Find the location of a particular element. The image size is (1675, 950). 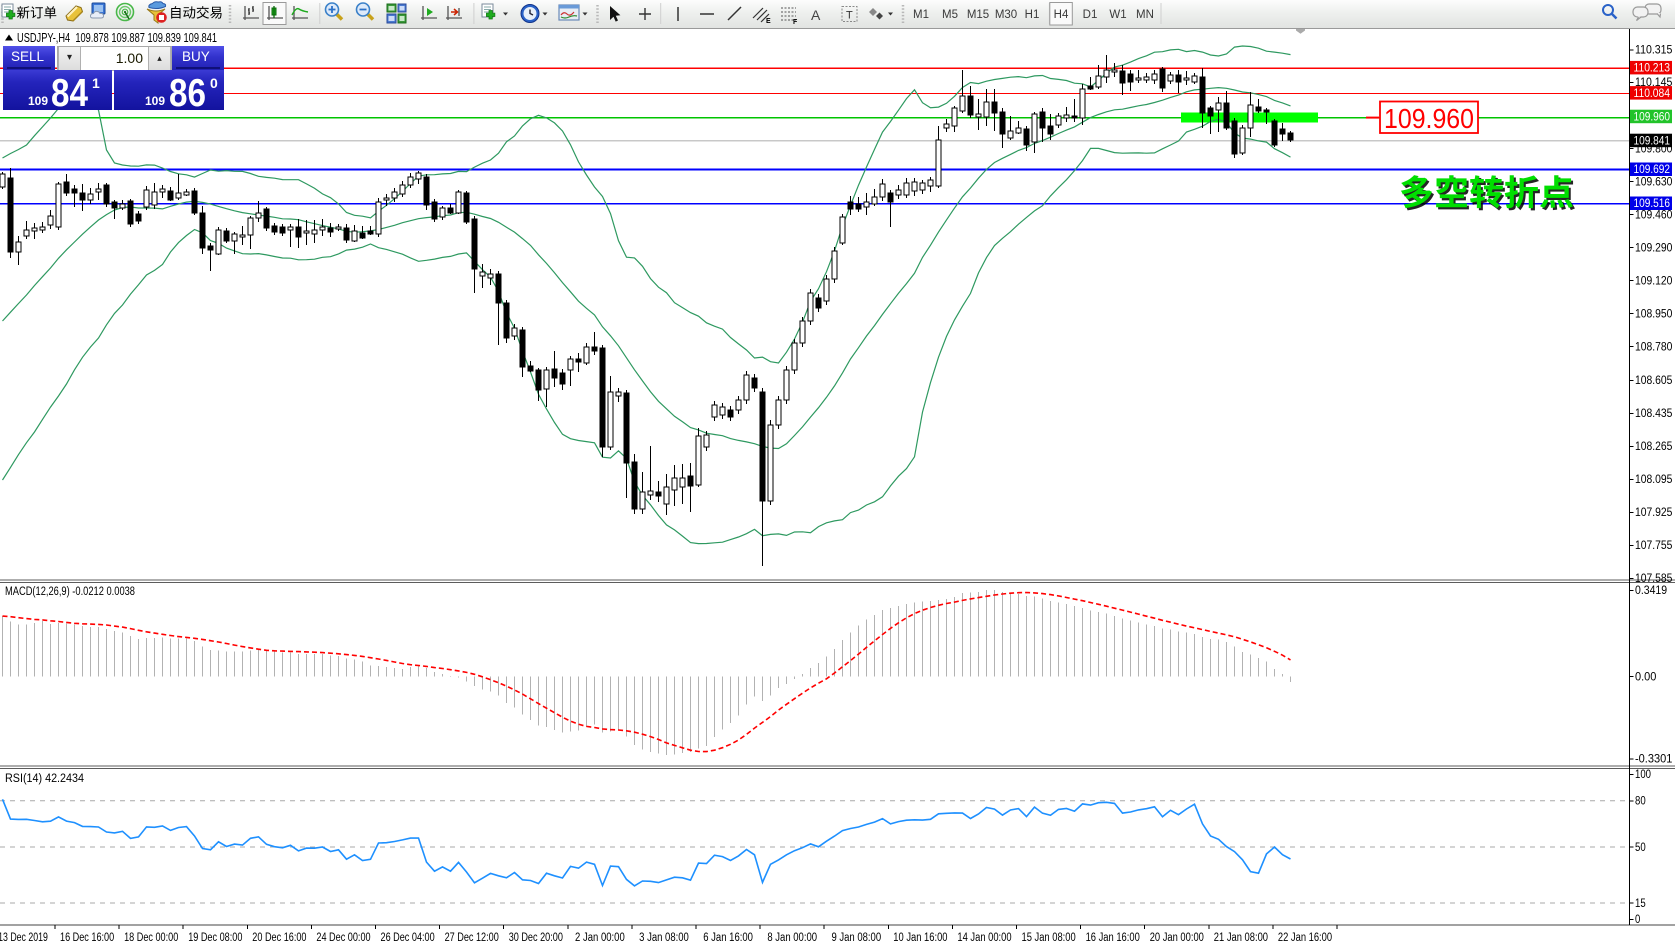

svg-text: 108.095 is located at coordinates (1653, 480).